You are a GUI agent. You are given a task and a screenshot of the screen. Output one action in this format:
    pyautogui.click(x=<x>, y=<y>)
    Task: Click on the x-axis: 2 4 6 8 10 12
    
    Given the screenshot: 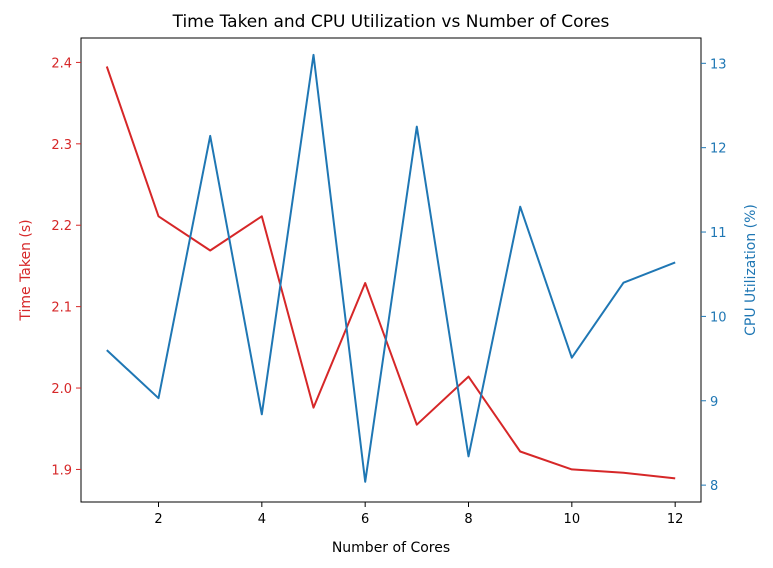 What is the action you would take?
    pyautogui.click(x=418, y=514)
    